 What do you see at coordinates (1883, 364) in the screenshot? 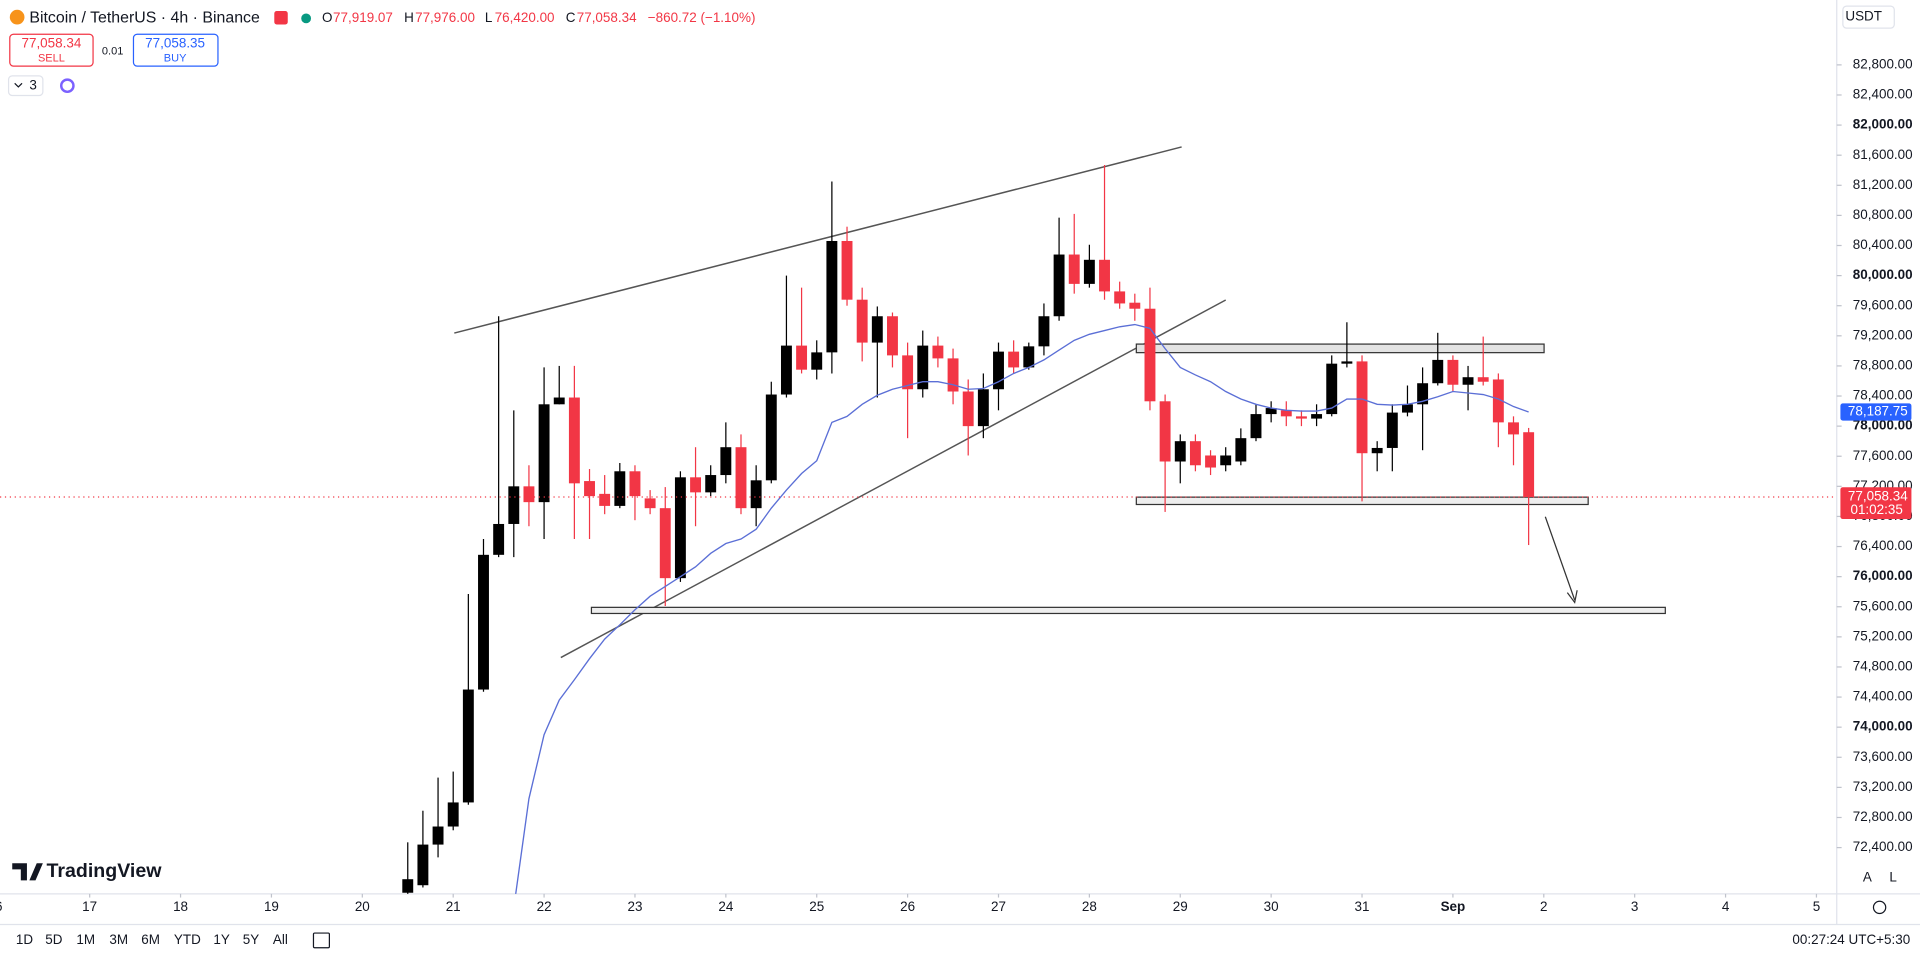
I see `price-tick-label: 78,800.00` at bounding box center [1883, 364].